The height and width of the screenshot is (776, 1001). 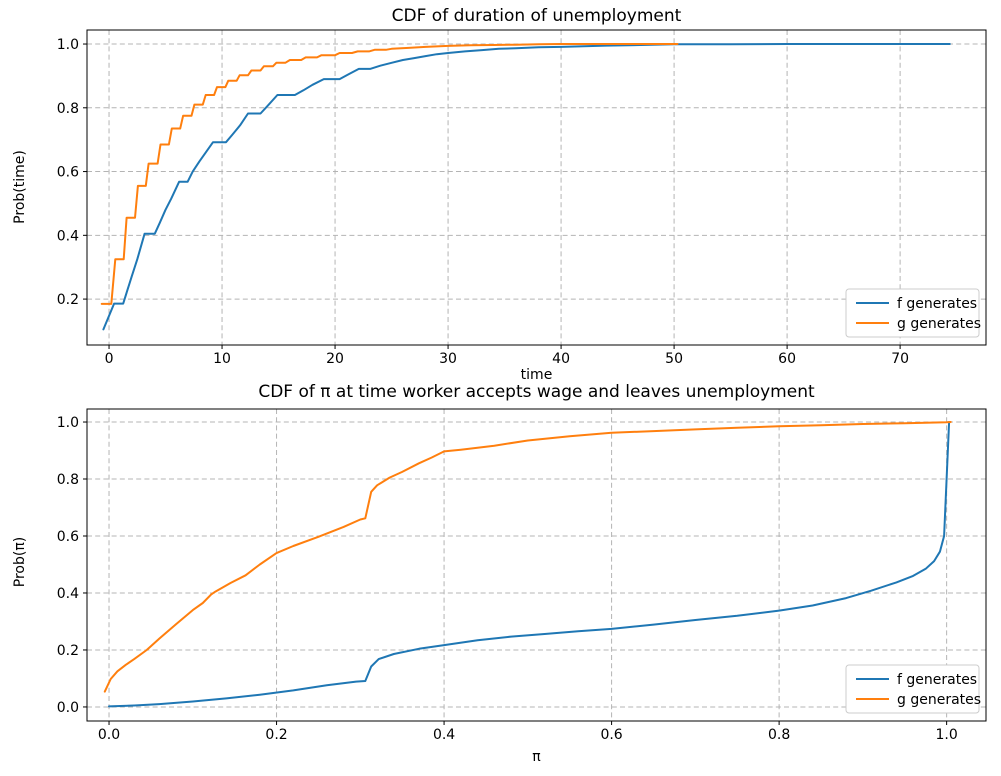 What do you see at coordinates (68, 109) in the screenshot?
I see `top-ytick-label: 0.8` at bounding box center [68, 109].